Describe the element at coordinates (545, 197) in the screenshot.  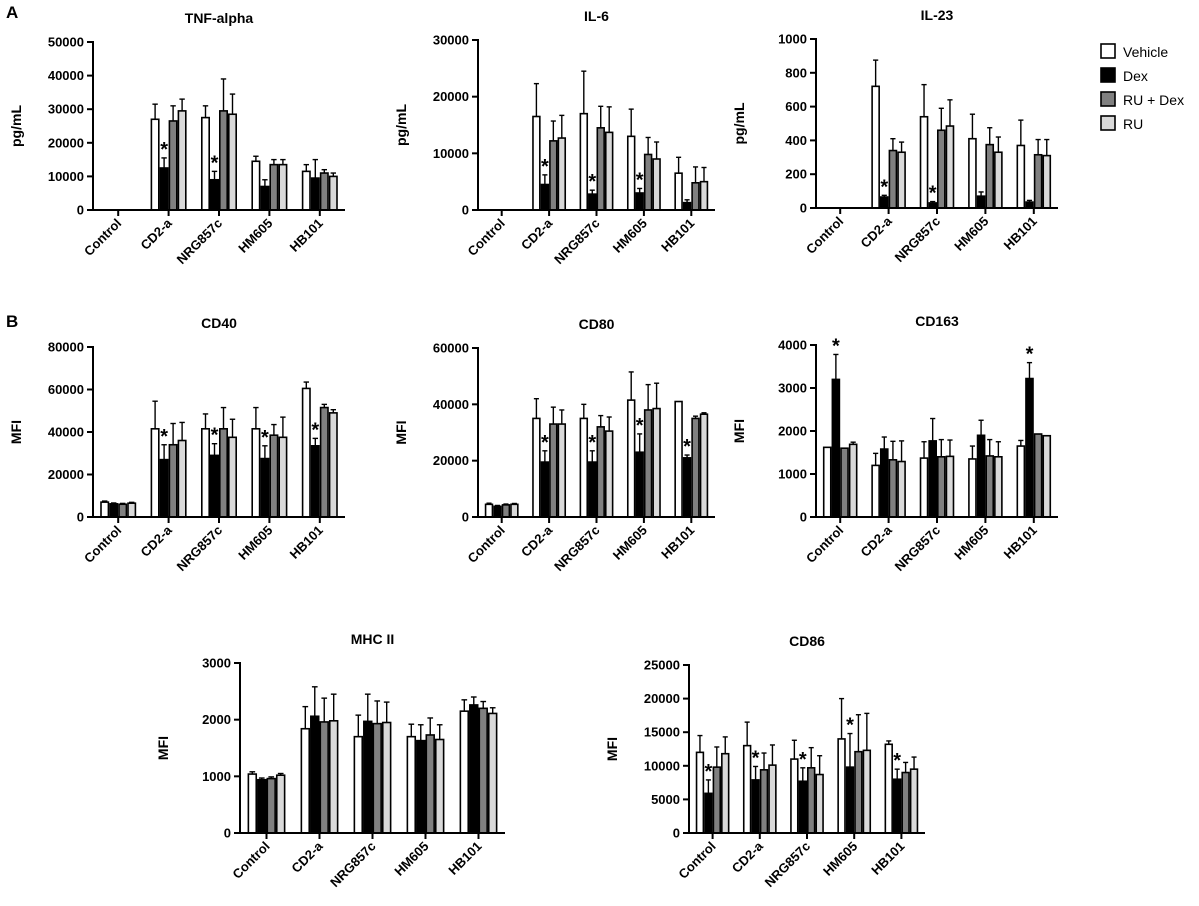
I see `bar-cd2-a-dex` at that location.